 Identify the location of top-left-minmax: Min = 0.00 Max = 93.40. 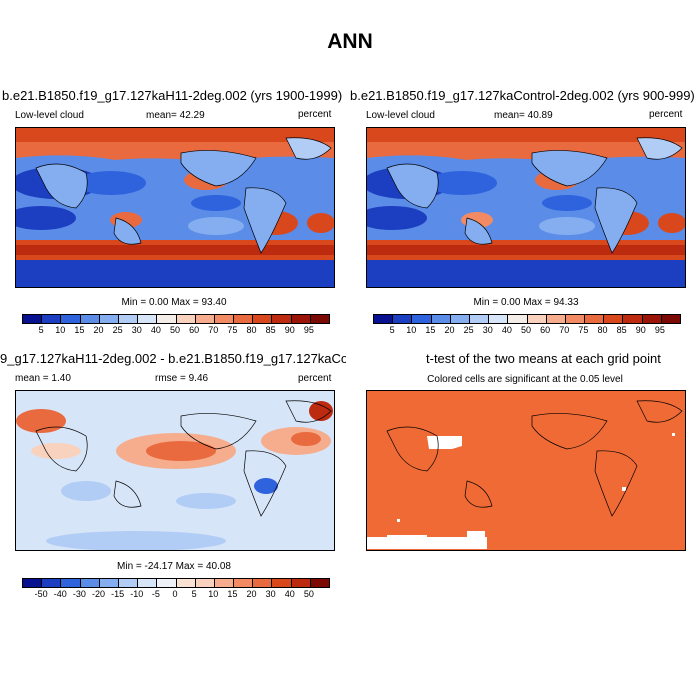
(174, 302).